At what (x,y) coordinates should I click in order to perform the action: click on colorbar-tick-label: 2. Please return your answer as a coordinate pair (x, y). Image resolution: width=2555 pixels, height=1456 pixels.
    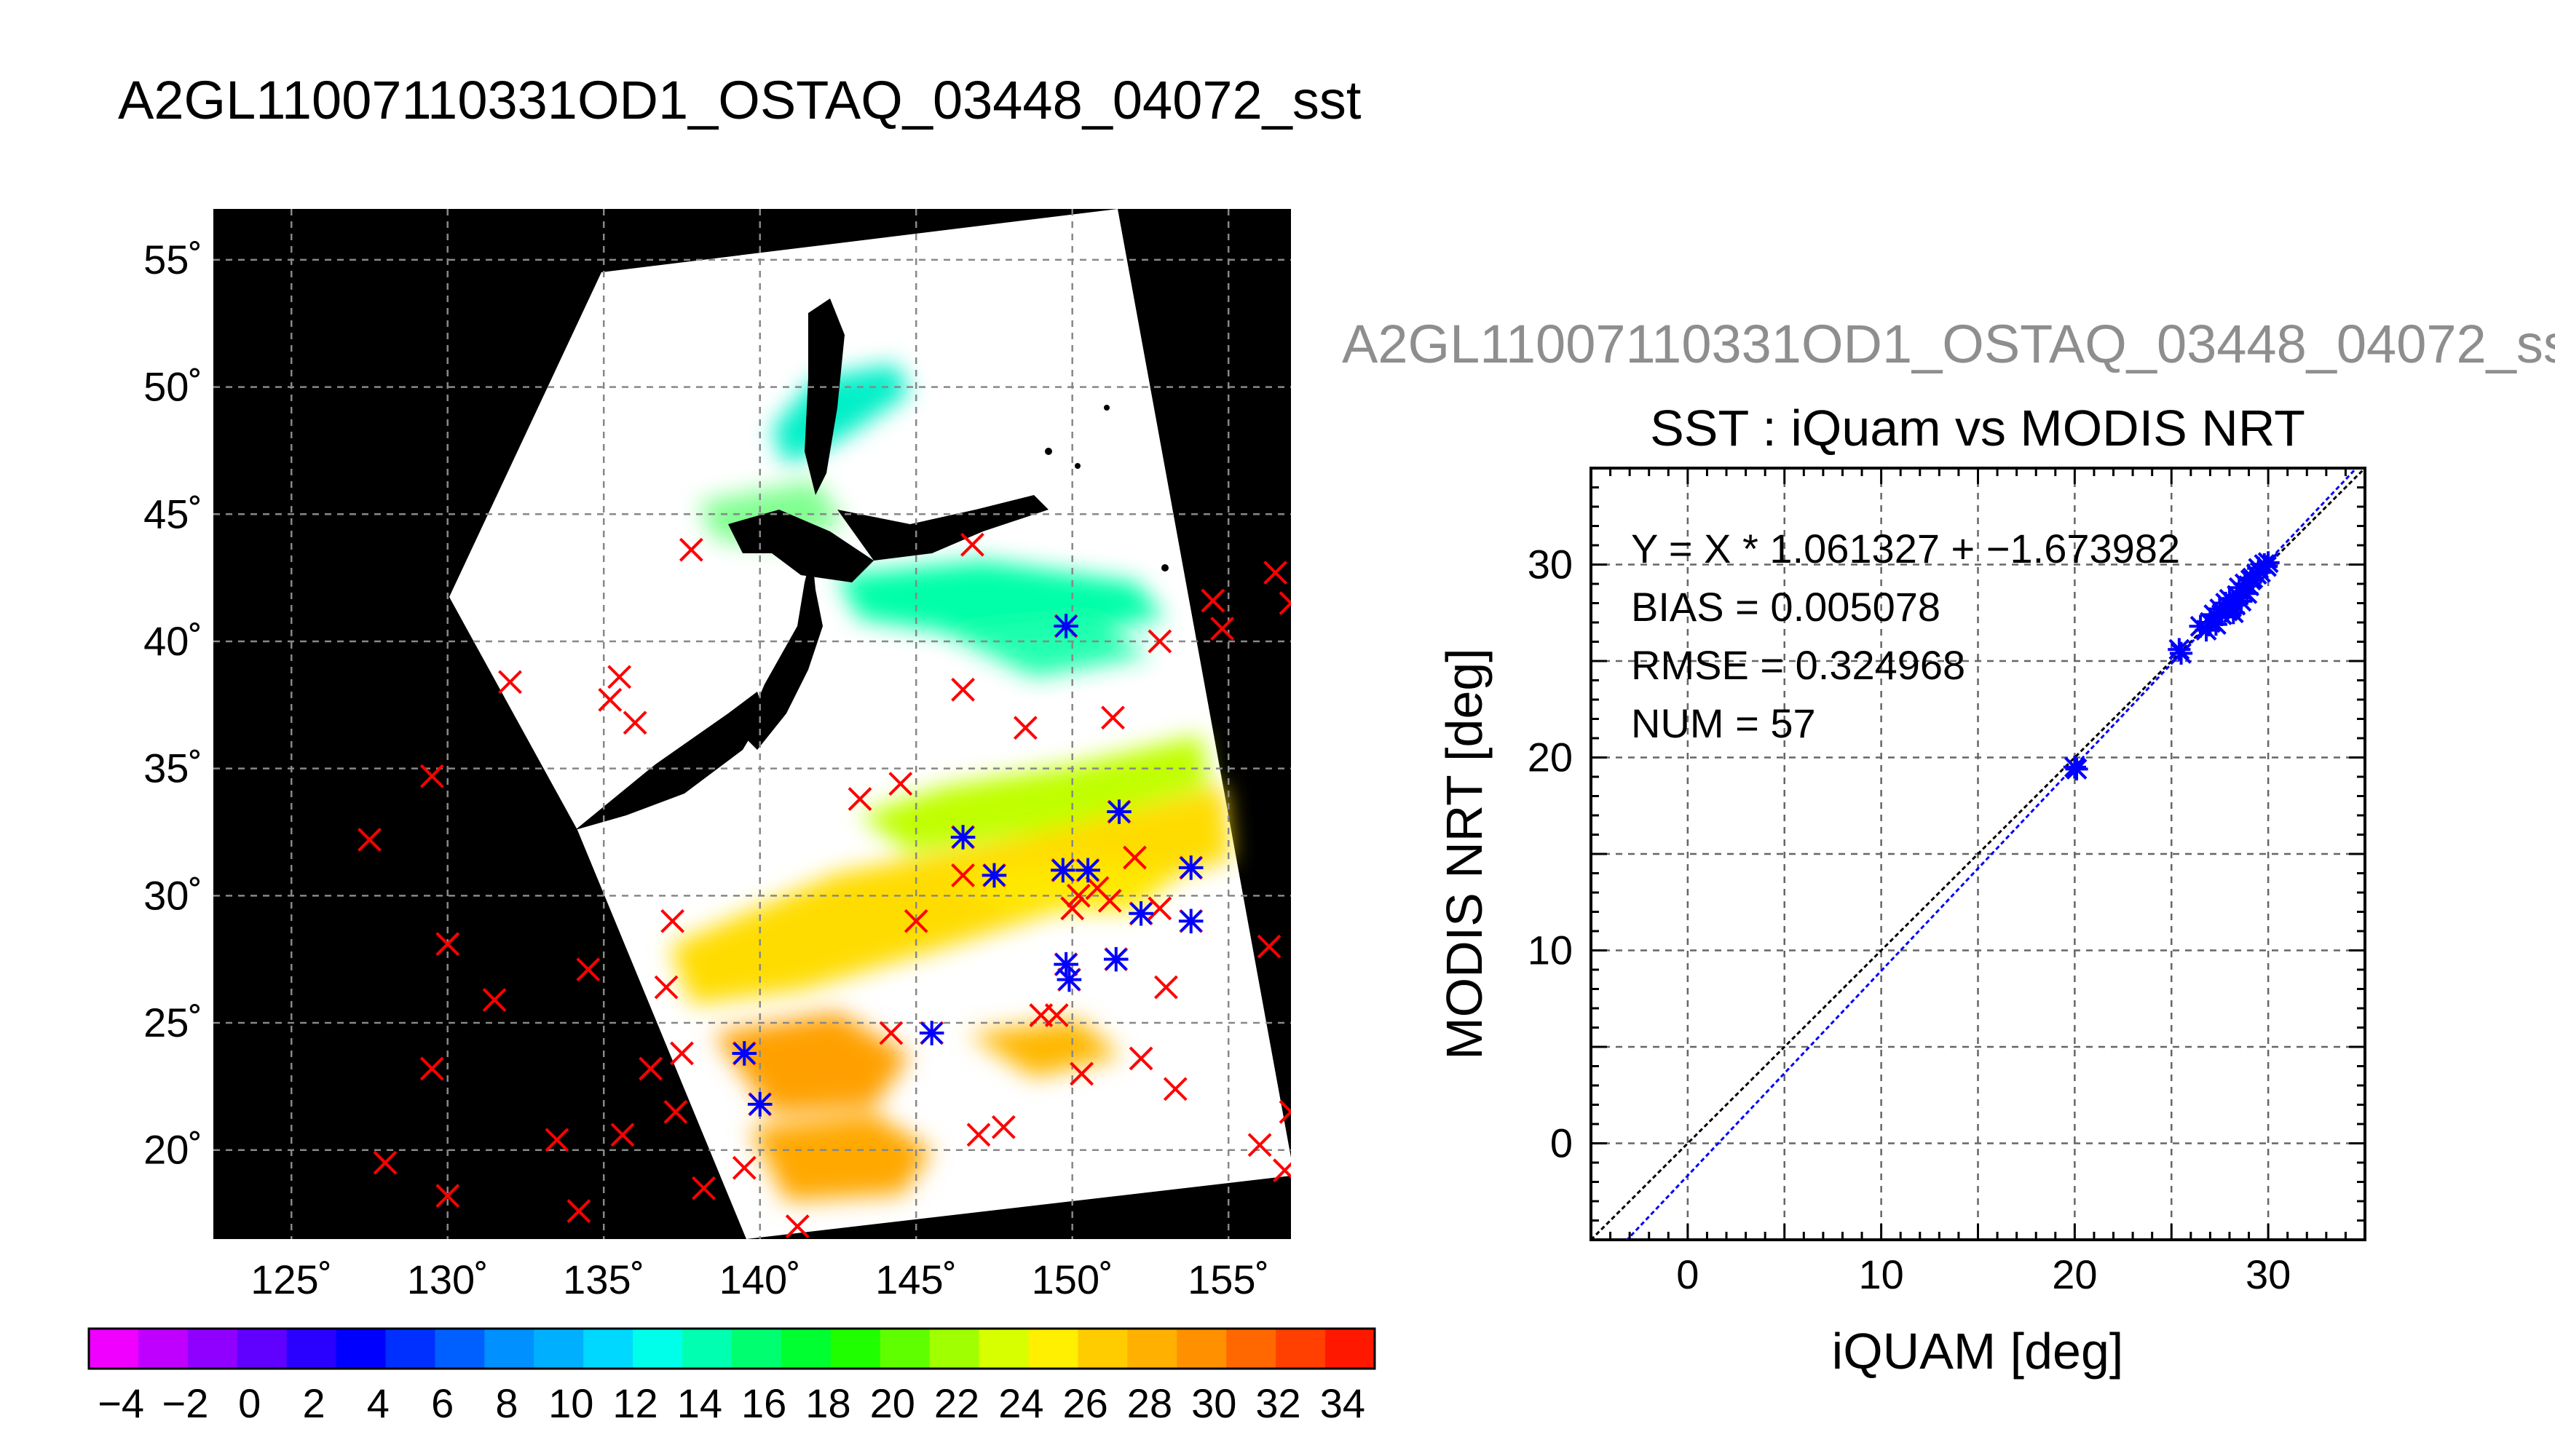
    Looking at the image, I should click on (313, 1403).